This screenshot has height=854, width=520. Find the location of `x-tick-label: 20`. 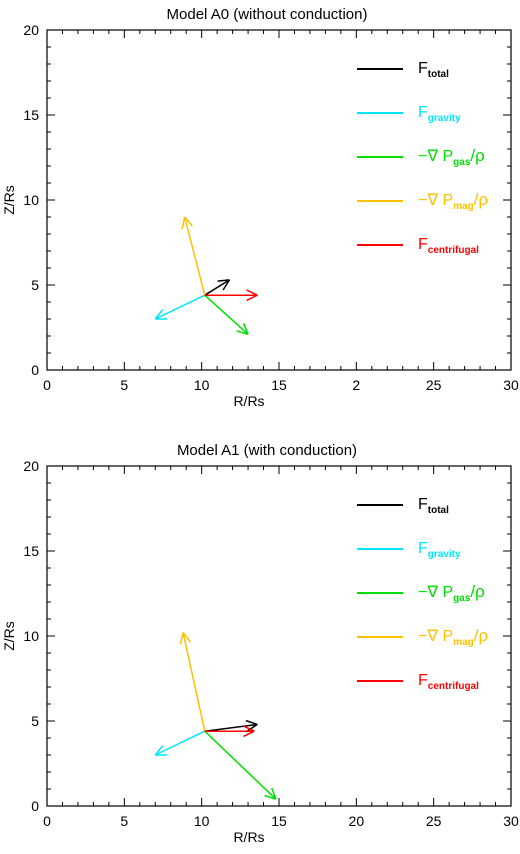

x-tick-label: 20 is located at coordinates (357, 821).